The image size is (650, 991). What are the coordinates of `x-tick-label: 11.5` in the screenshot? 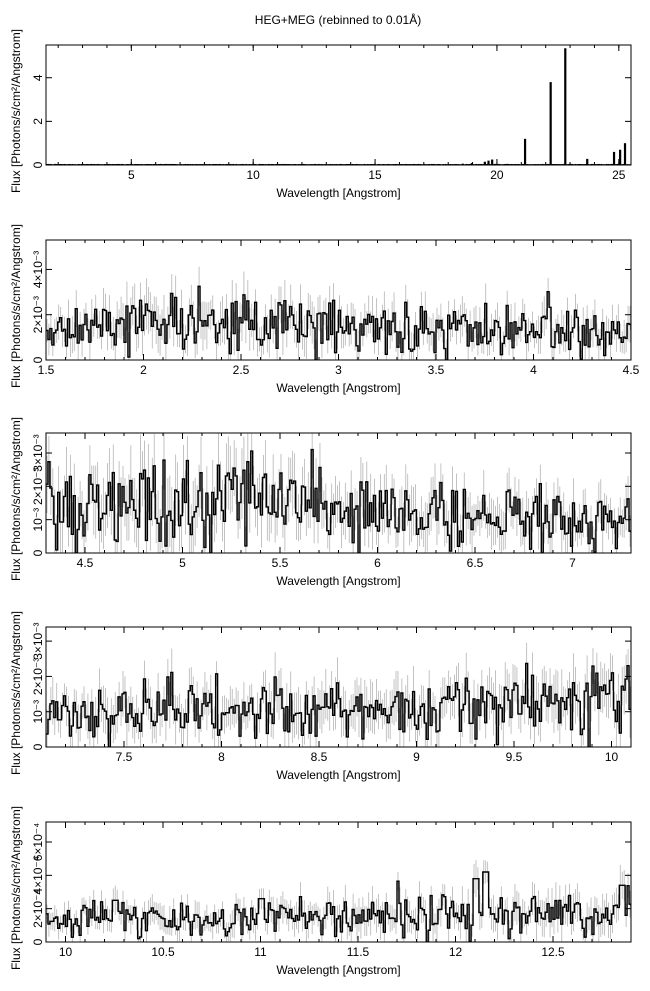 It's located at (358, 952).